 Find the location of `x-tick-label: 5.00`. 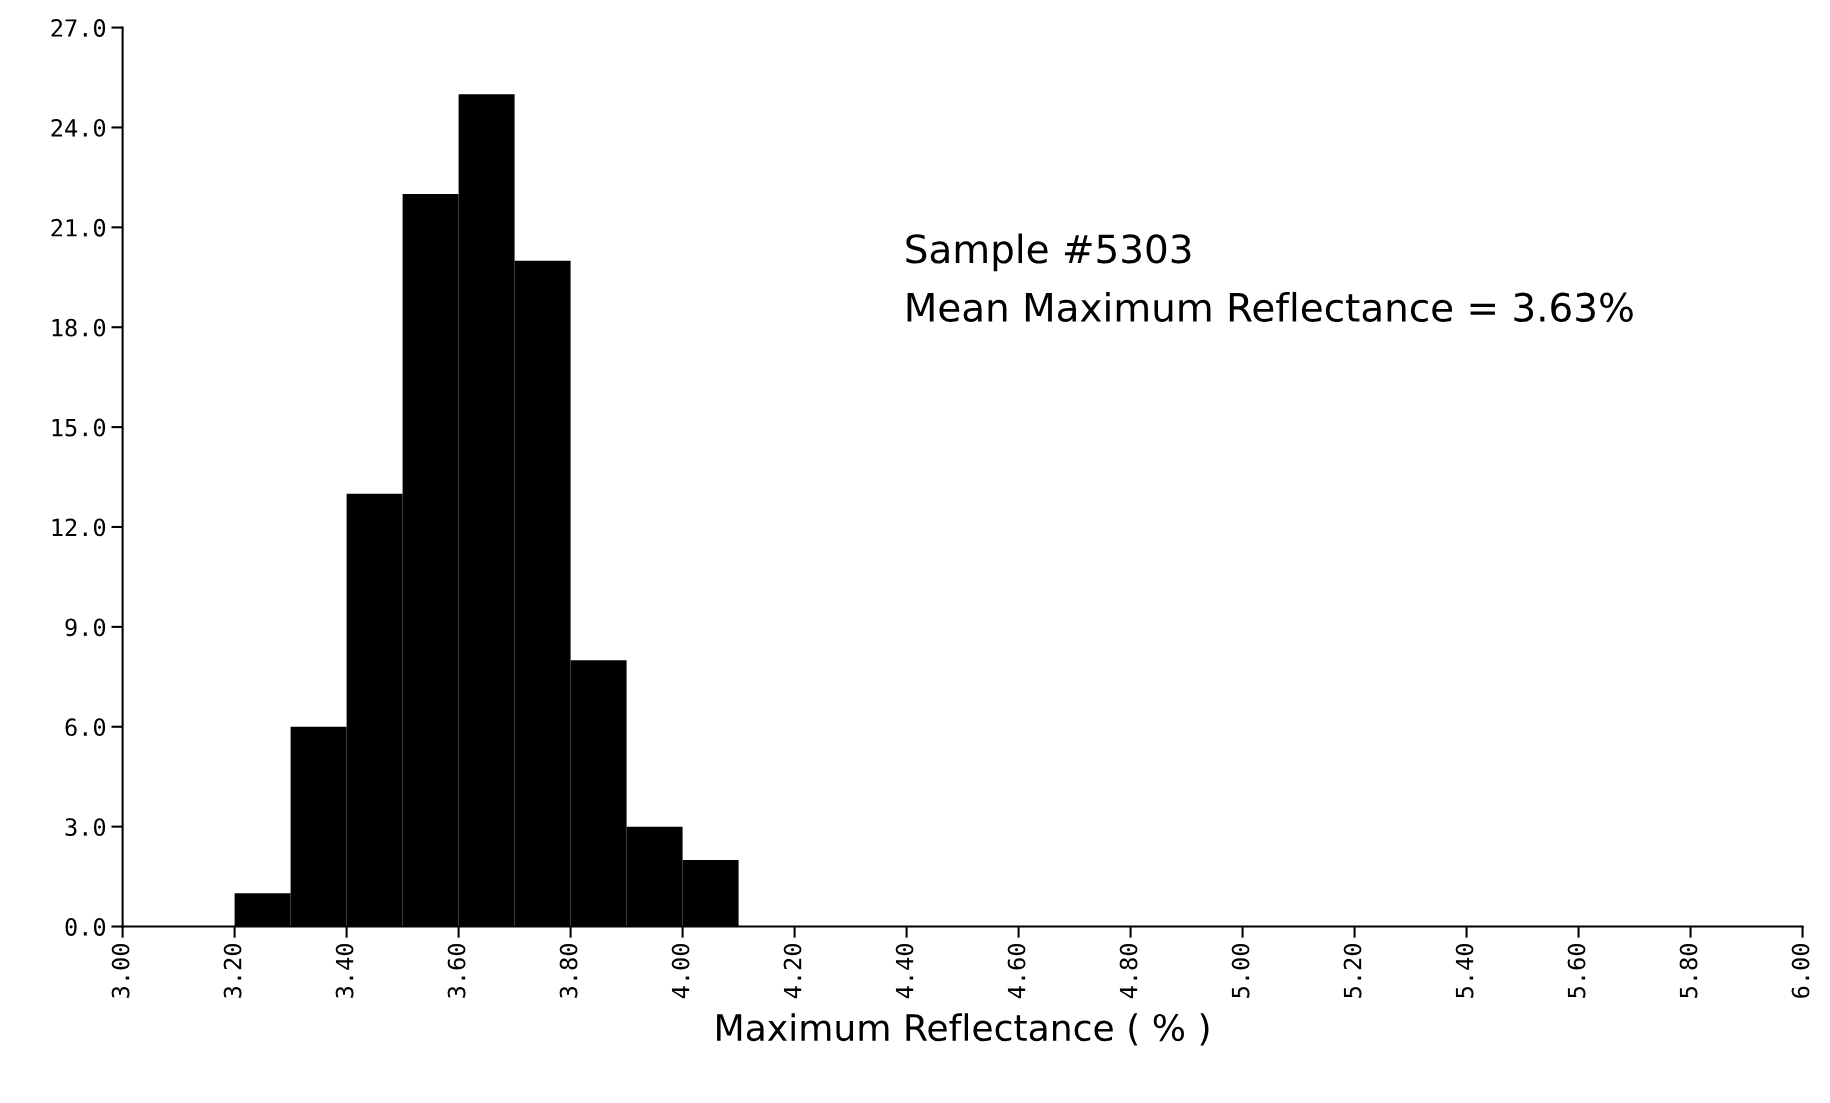

x-tick-label: 5.00 is located at coordinates (1240, 971).